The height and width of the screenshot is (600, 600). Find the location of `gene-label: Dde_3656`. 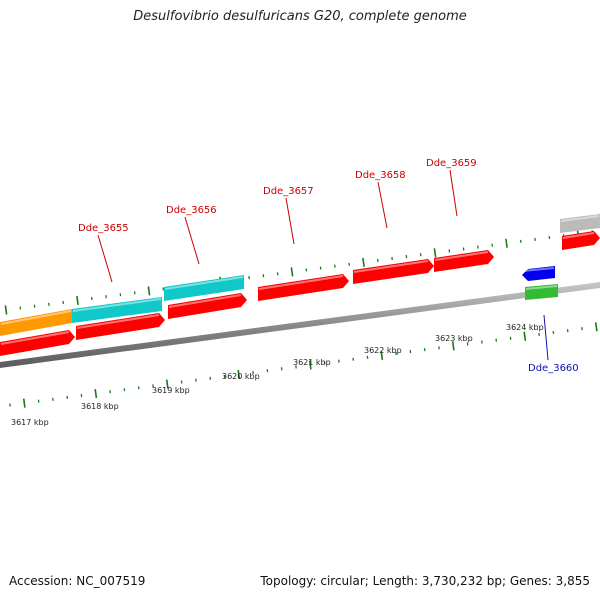

gene-label: Dde_3656 is located at coordinates (191, 210).